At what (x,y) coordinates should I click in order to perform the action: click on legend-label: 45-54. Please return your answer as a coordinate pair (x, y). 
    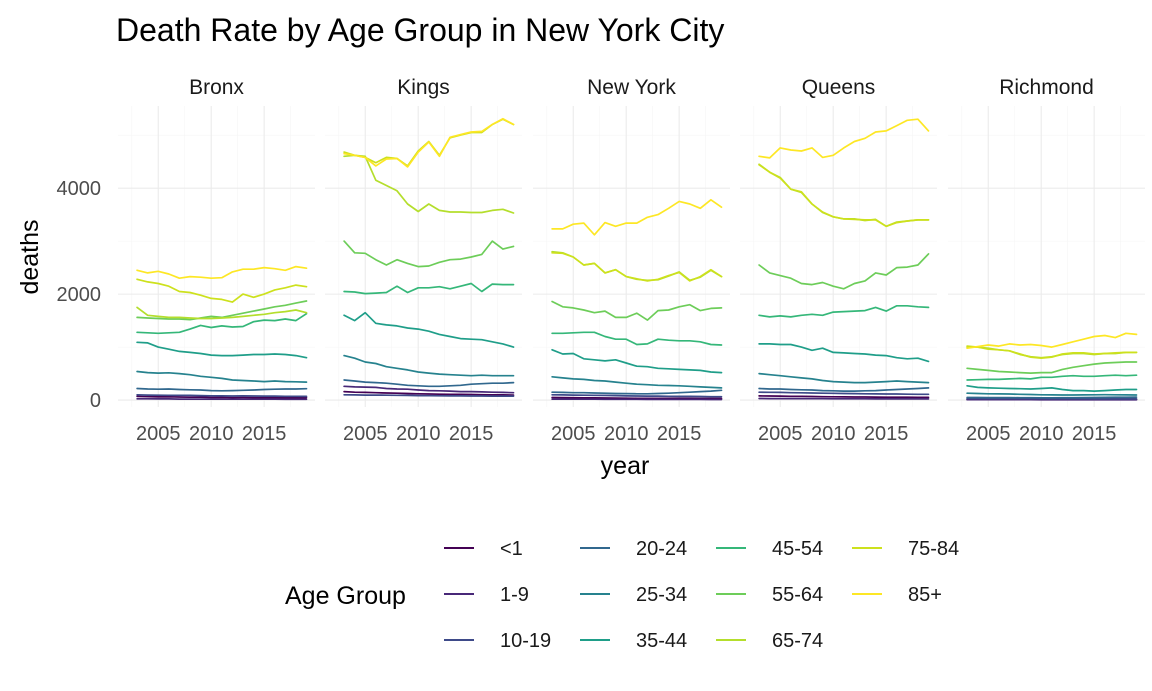
    Looking at the image, I should click on (797, 549).